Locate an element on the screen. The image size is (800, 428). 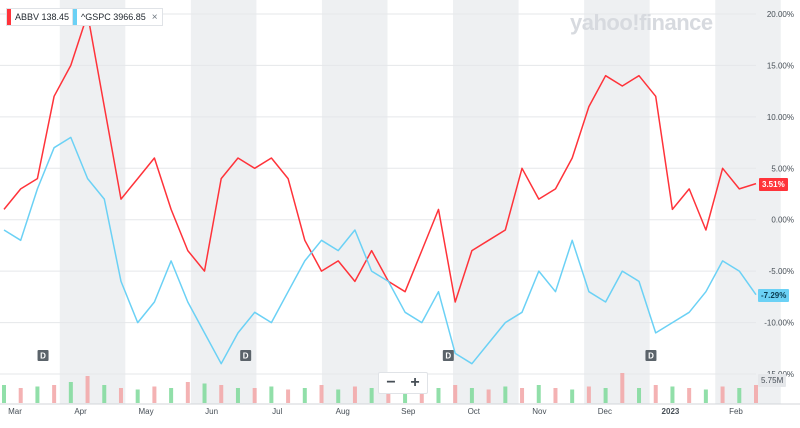
y-tick-label: 0.00% is located at coordinates (782, 220).